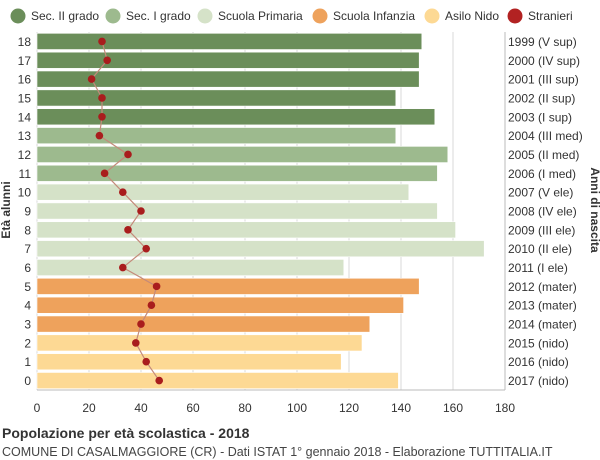  I want to click on y-axis-label-right: Anni di nascita, so click(594, 210).